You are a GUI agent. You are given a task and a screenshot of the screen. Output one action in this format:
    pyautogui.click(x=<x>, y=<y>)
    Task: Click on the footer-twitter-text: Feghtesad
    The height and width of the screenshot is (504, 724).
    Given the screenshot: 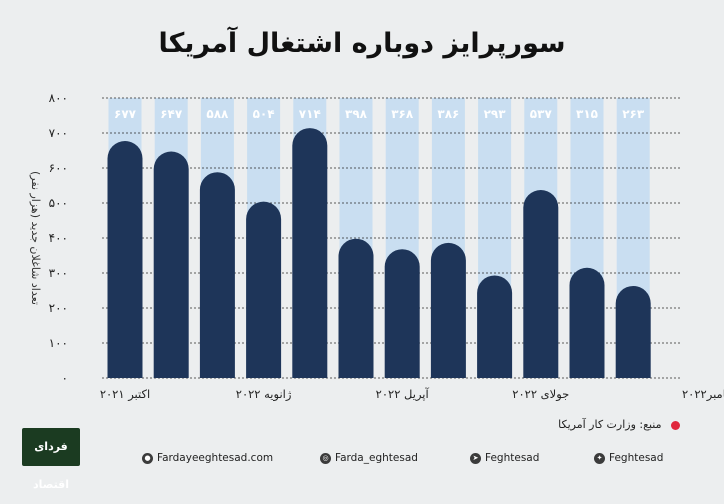 What is the action you would take?
    pyautogui.click(x=636, y=458)
    